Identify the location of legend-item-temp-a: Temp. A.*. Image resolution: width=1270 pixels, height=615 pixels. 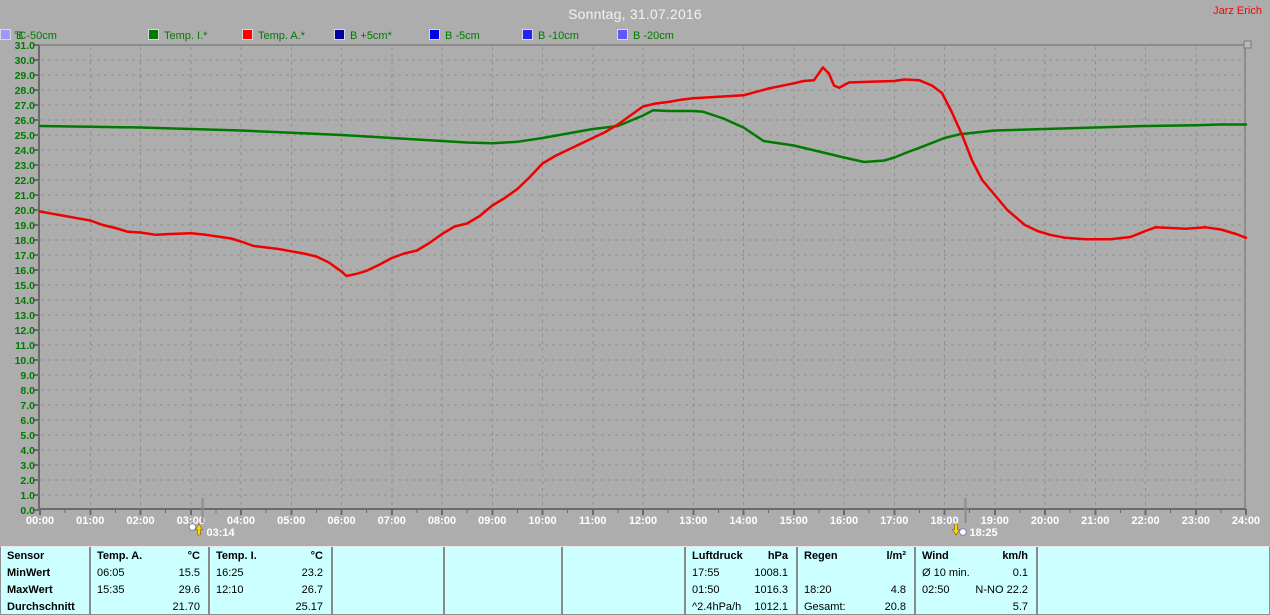
(273, 37).